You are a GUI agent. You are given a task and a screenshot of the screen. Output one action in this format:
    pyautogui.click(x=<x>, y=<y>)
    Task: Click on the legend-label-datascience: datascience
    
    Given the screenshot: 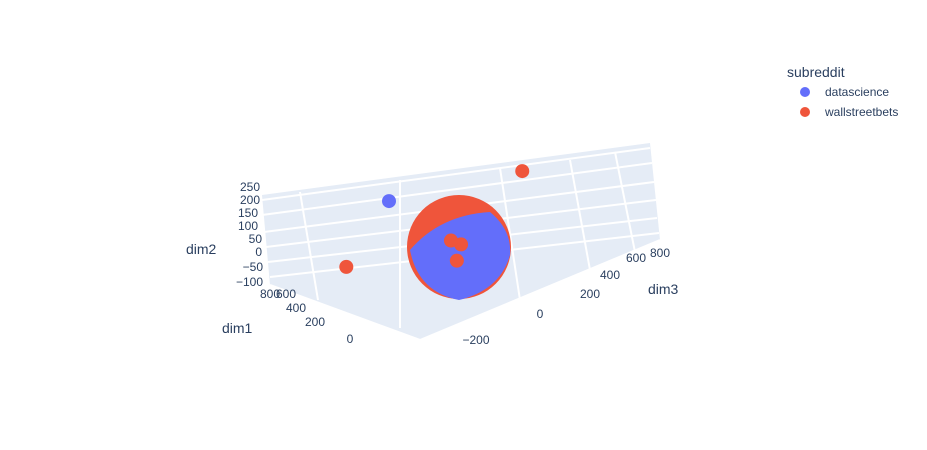 What is the action you would take?
    pyautogui.click(x=857, y=92)
    